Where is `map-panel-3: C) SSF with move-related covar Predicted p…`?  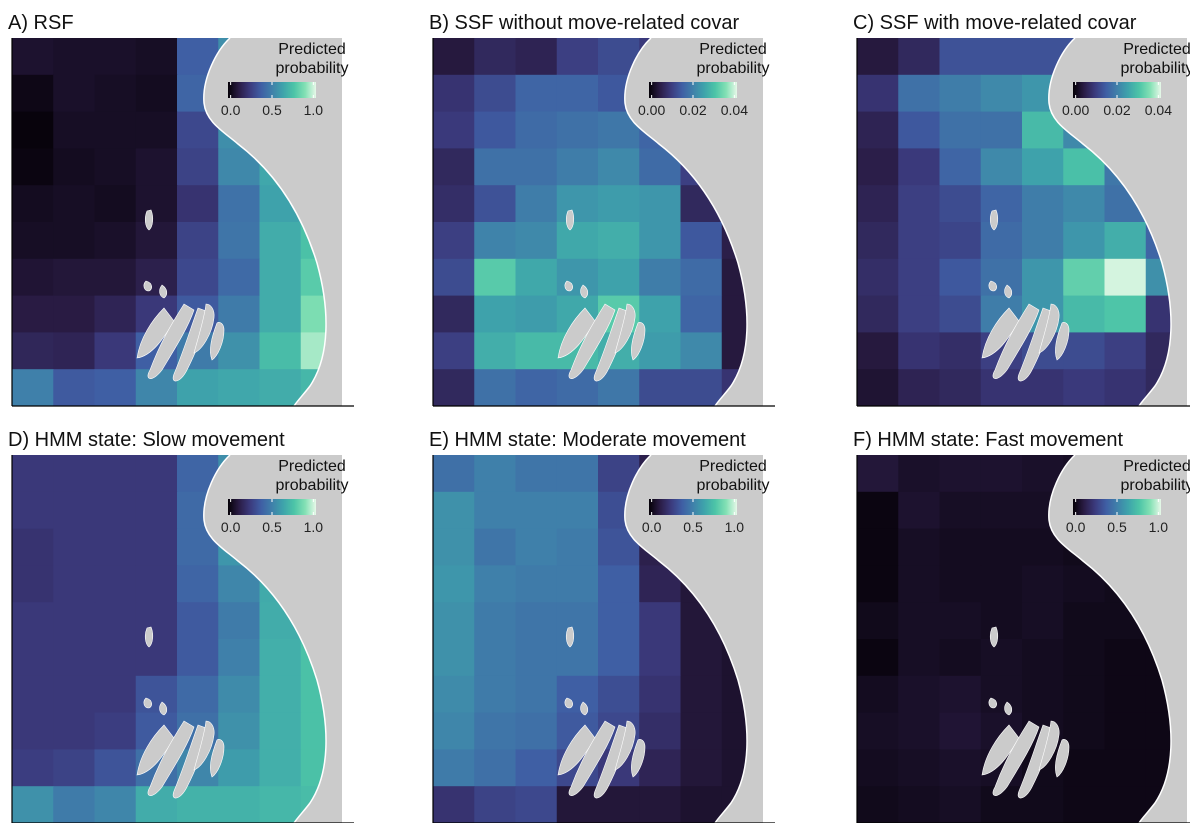 map-panel-3: C) SSF with move-related covar Predicted p… is located at coordinates (1021, 209).